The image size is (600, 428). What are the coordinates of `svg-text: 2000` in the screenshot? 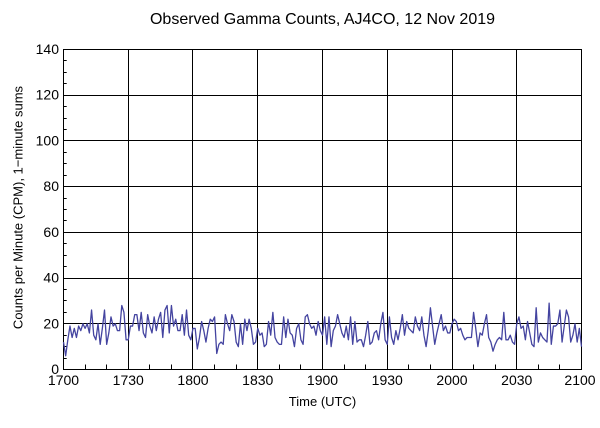 It's located at (451, 380).